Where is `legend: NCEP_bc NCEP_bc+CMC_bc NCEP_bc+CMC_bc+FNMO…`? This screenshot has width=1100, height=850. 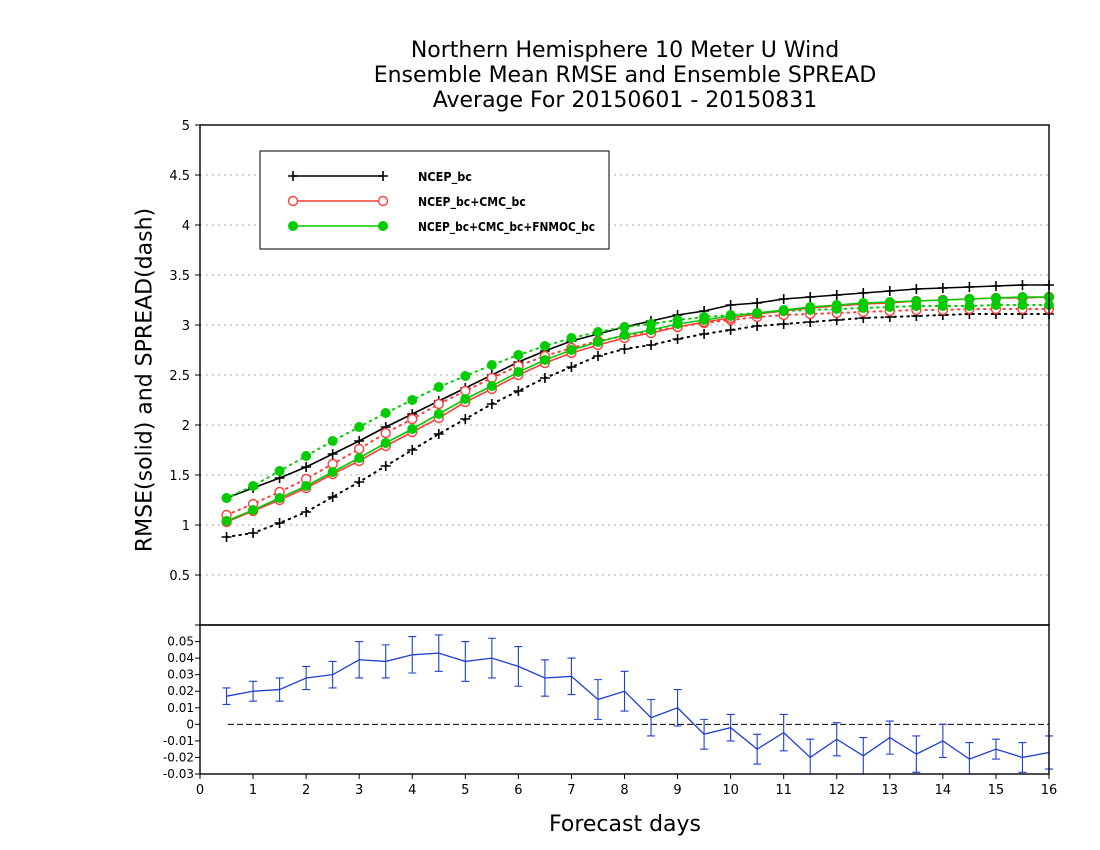 legend: NCEP_bc NCEP_bc+CMC_bc NCEP_bc+CMC_bc+FNMO… is located at coordinates (434, 200).